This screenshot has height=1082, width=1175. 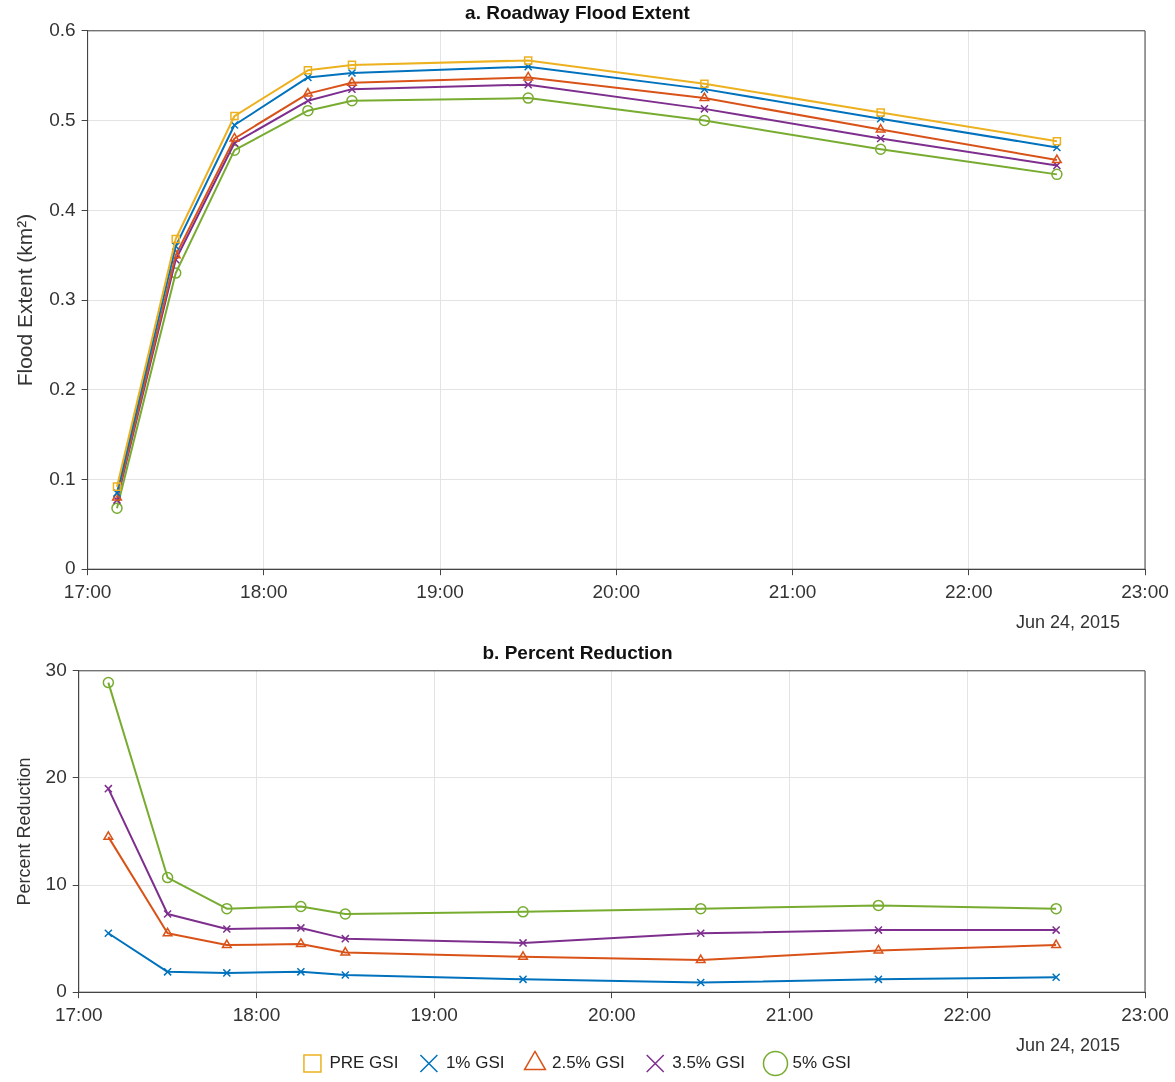 What do you see at coordinates (364, 1063) in the screenshot?
I see `legend-label: PRE GSI` at bounding box center [364, 1063].